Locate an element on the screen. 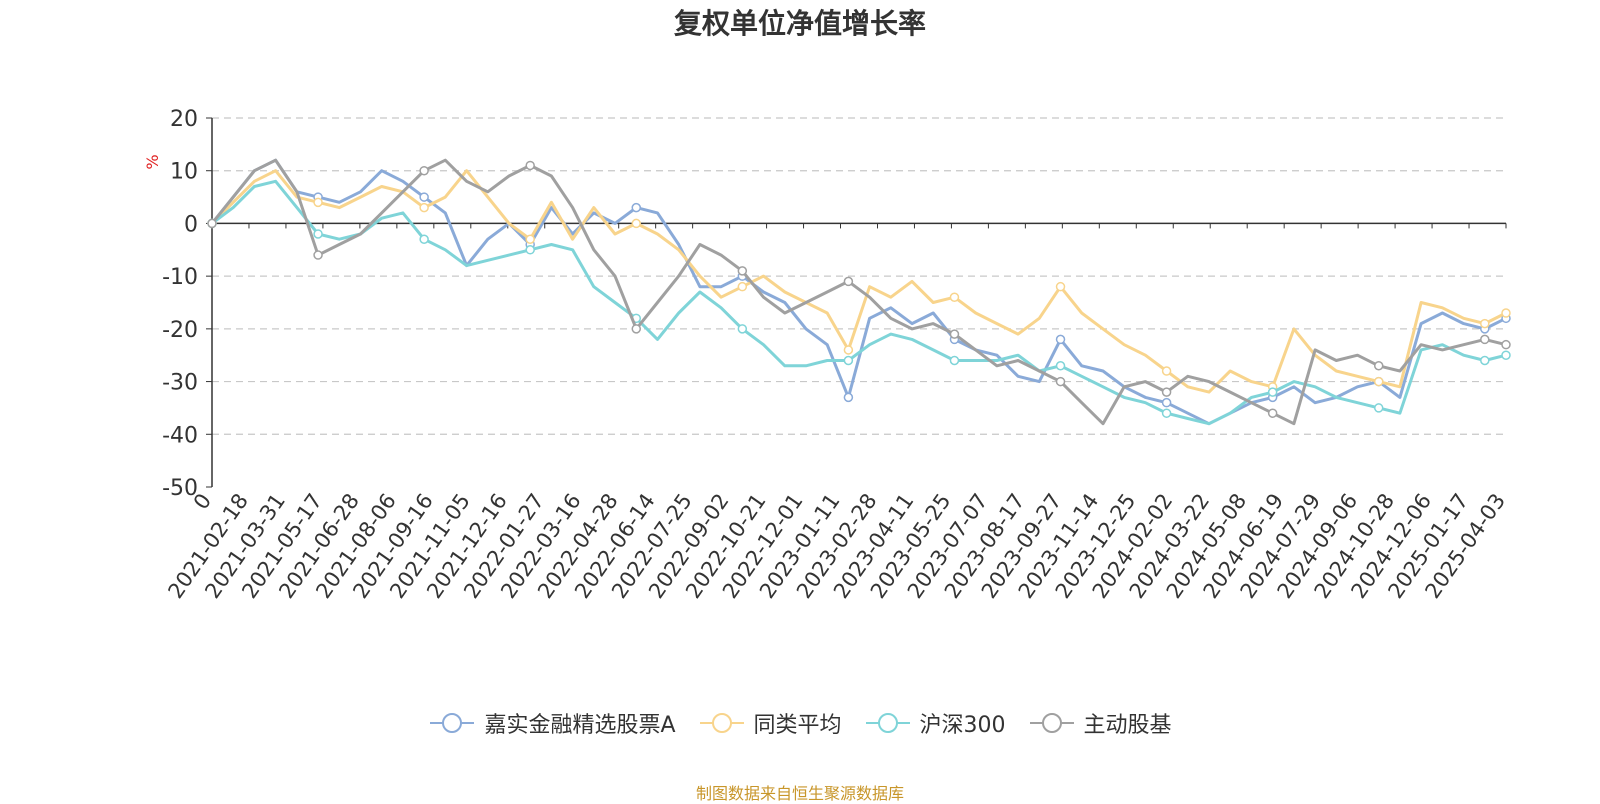 The height and width of the screenshot is (804, 1600). legend-item-fund: 嘉实金融精选股票A is located at coordinates (552, 723).